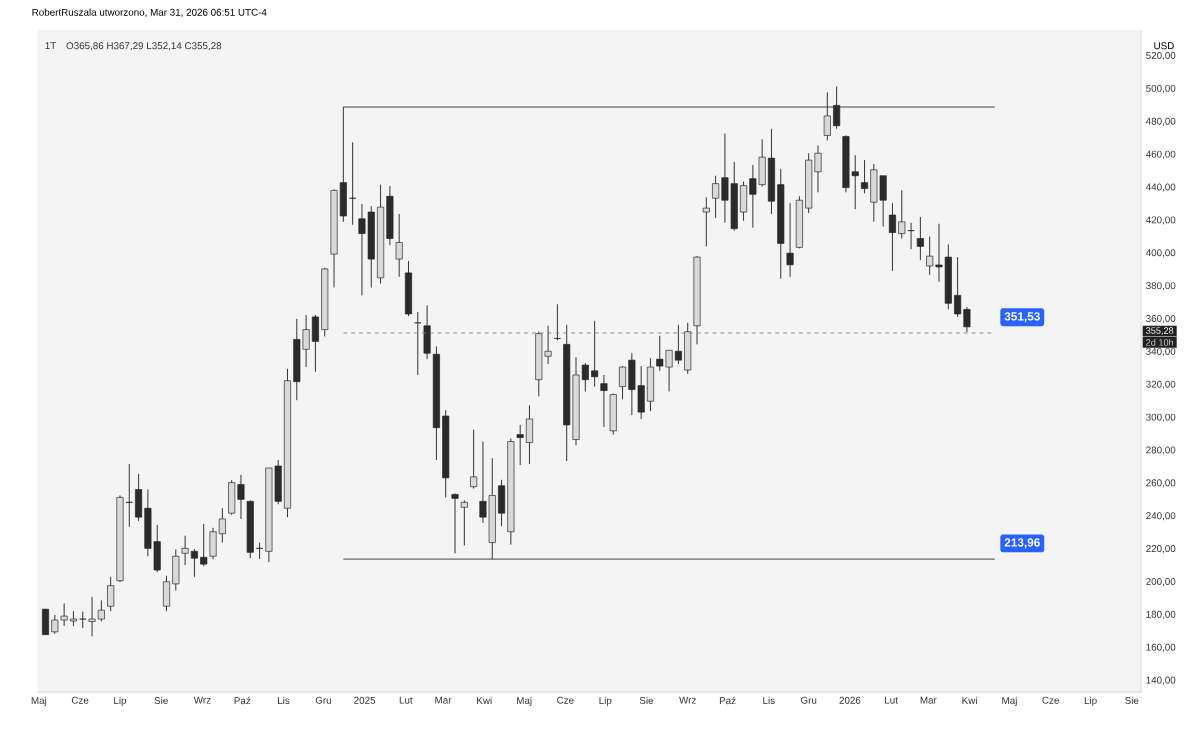 The height and width of the screenshot is (755, 1200). Describe the element at coordinates (1161, 417) in the screenshot. I see `y-tick-label: 300,00` at that location.